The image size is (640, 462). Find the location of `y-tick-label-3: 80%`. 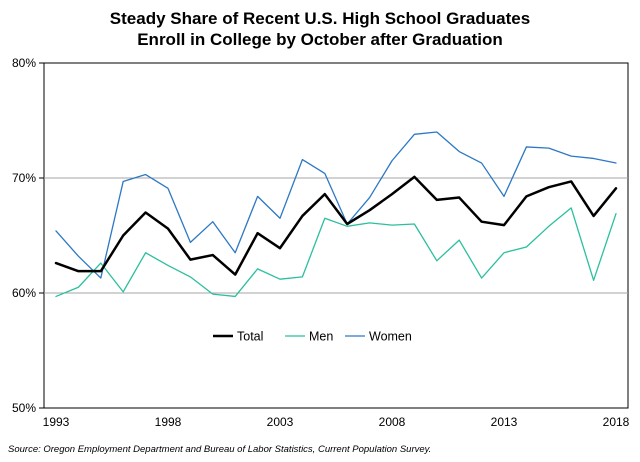

y-tick-label-3: 80% is located at coordinates (24, 63).